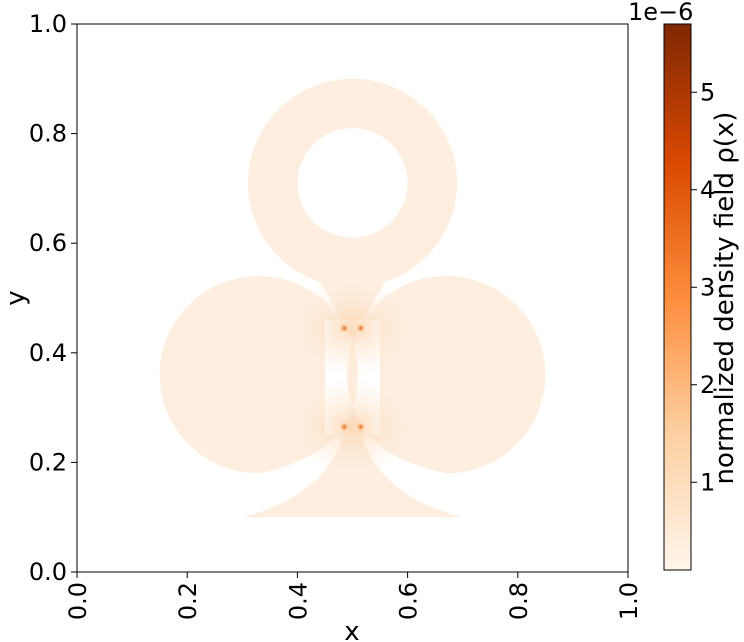 The height and width of the screenshot is (642, 744). I want to click on y-tick-label: 0.6, so click(48, 243).